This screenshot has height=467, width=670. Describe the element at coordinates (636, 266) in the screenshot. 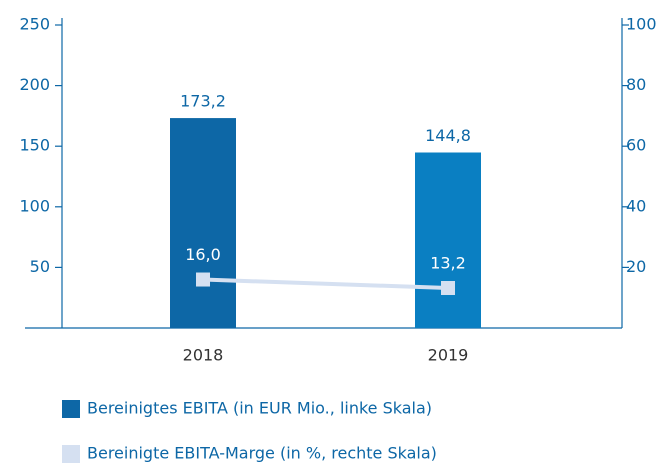

I see `y2-tick-label: 20` at that location.